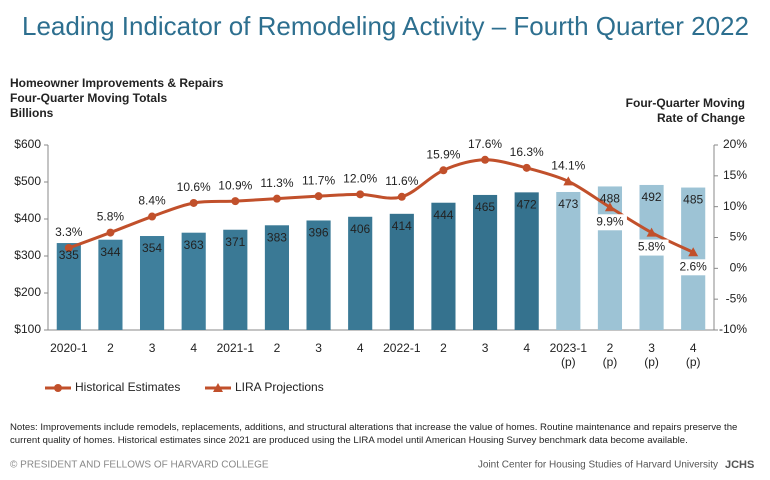  I want to click on y2-tick-label: 15%, so click(735, 175).